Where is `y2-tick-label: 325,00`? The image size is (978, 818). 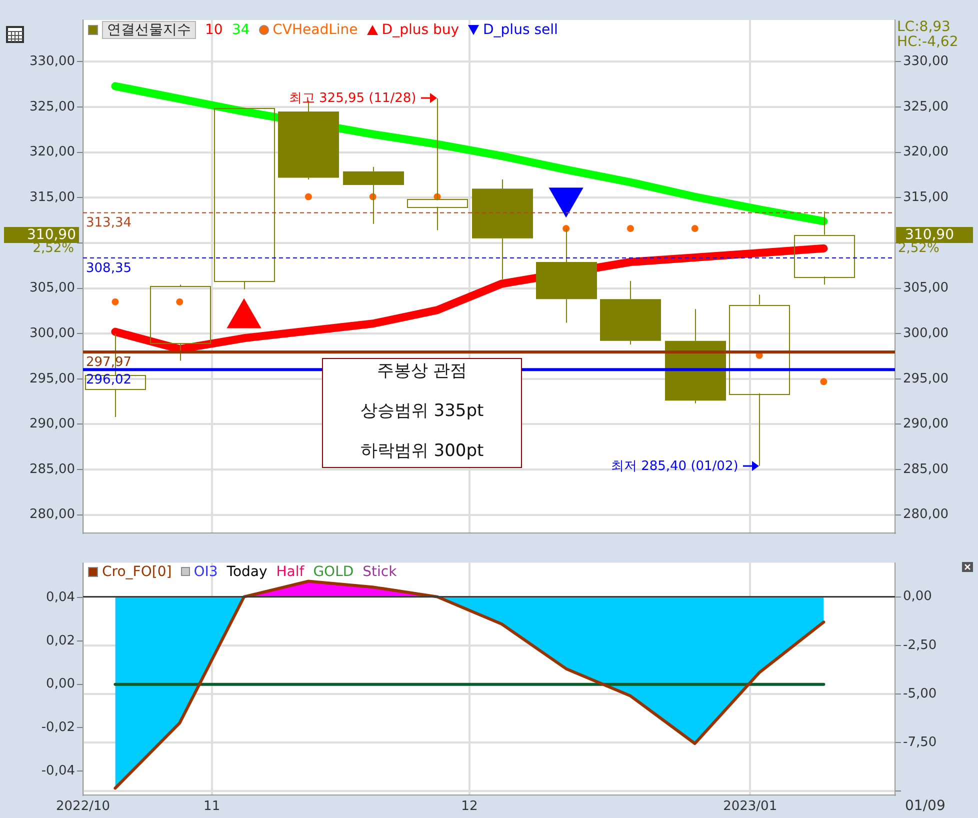 y2-tick-label: 325,00 is located at coordinates (925, 106).